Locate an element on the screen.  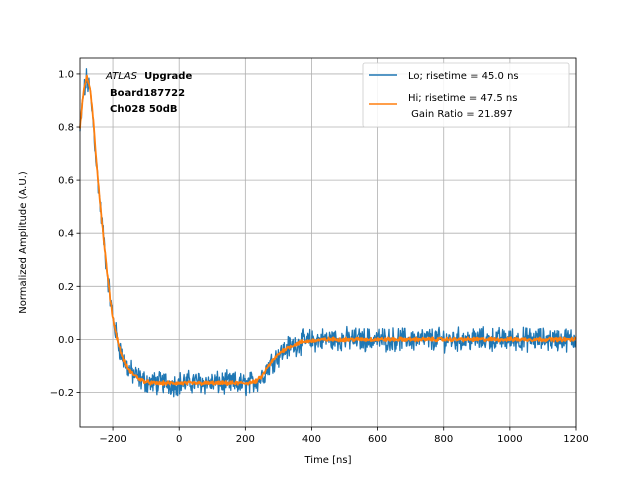
x-tick-label: 1000 is located at coordinates (509, 439).